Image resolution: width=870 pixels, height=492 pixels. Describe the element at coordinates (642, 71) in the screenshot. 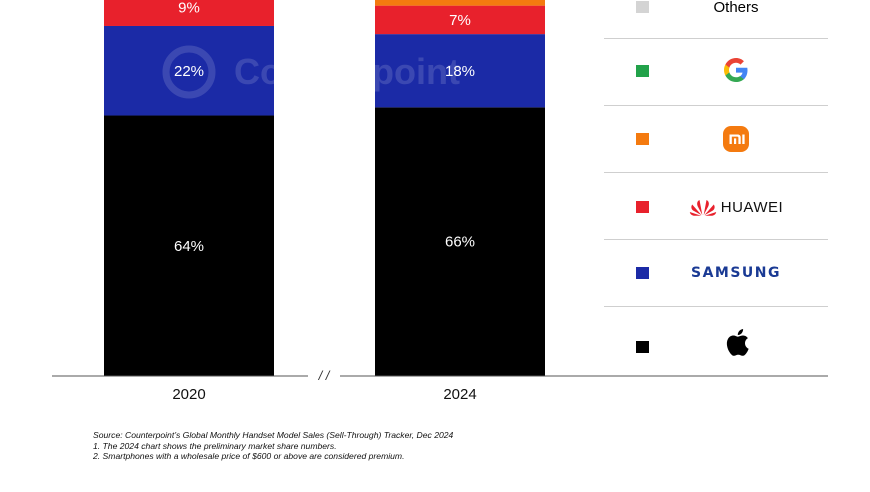

I see `legend-swatch-google` at that location.